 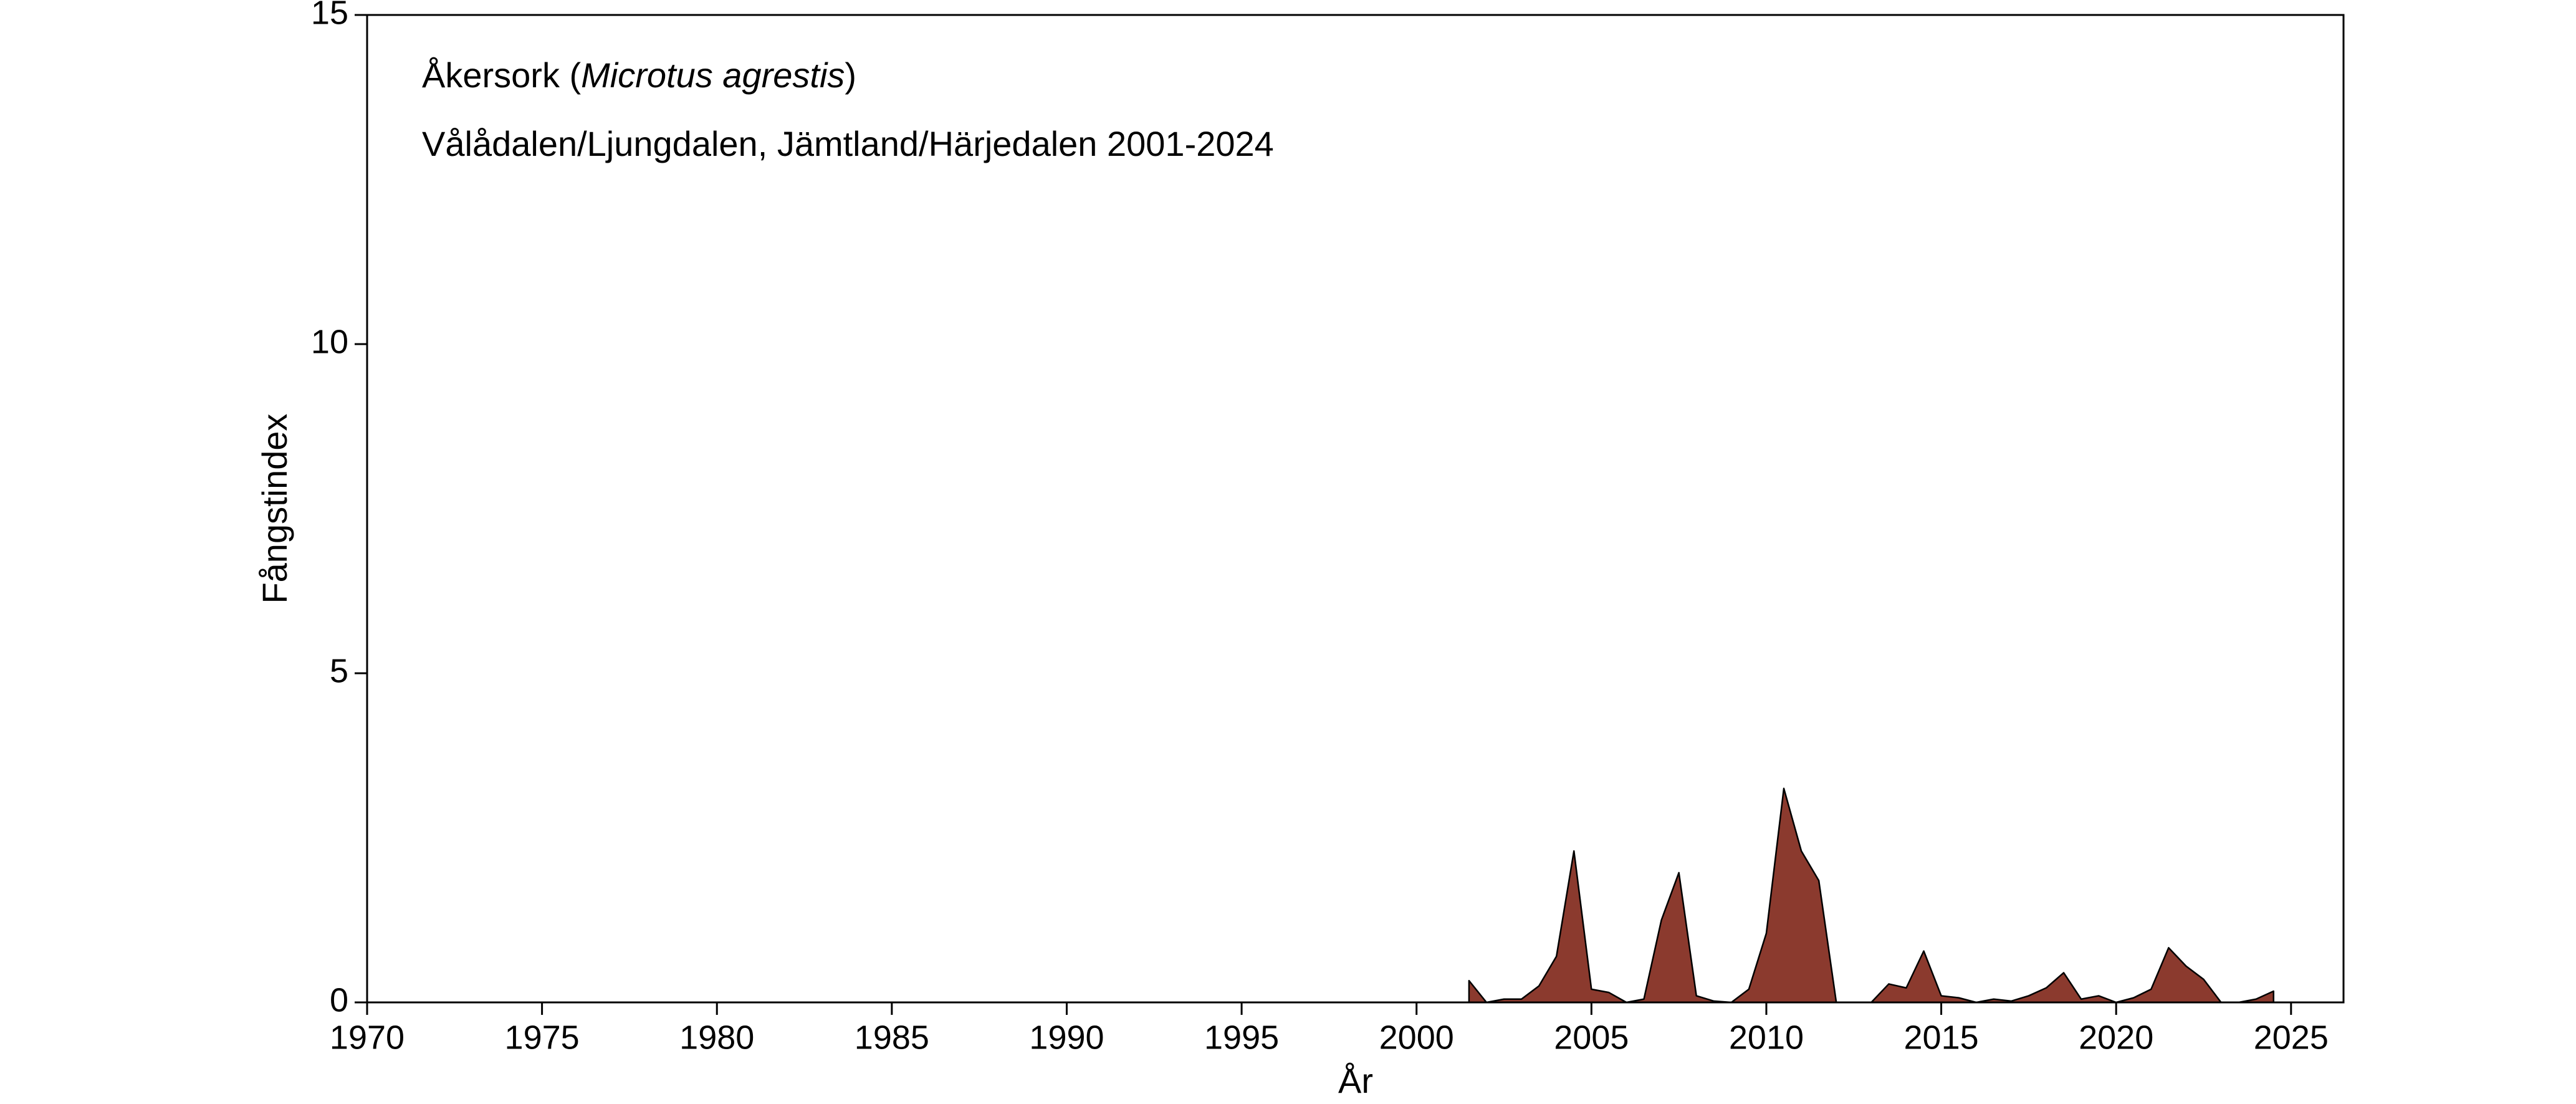 What do you see at coordinates (330, 342) in the screenshot?
I see `y-tick-label: 10` at bounding box center [330, 342].